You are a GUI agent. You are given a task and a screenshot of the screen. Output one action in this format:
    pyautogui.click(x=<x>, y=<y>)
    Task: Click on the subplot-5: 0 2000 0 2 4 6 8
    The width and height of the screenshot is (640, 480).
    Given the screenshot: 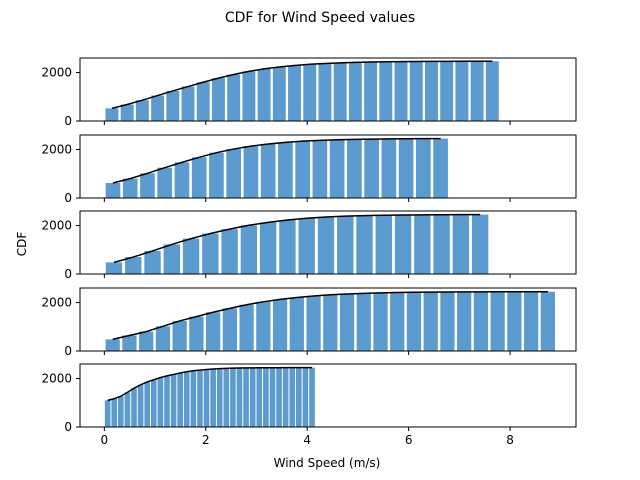 What is the action you would take?
    pyautogui.click(x=309, y=405)
    